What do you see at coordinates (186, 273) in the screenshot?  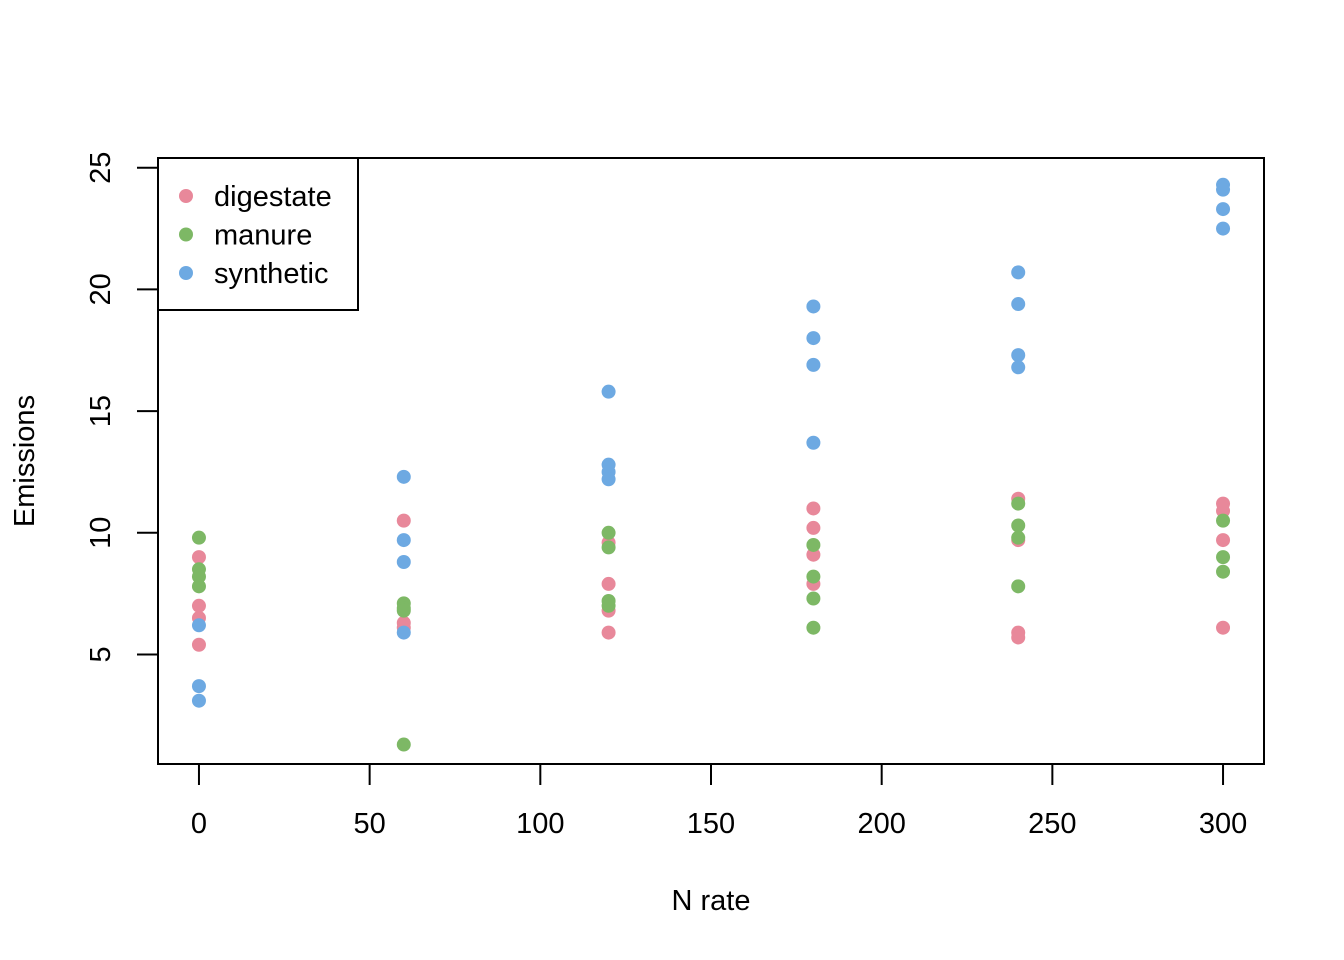 I see `legend-marker-synthetic` at bounding box center [186, 273].